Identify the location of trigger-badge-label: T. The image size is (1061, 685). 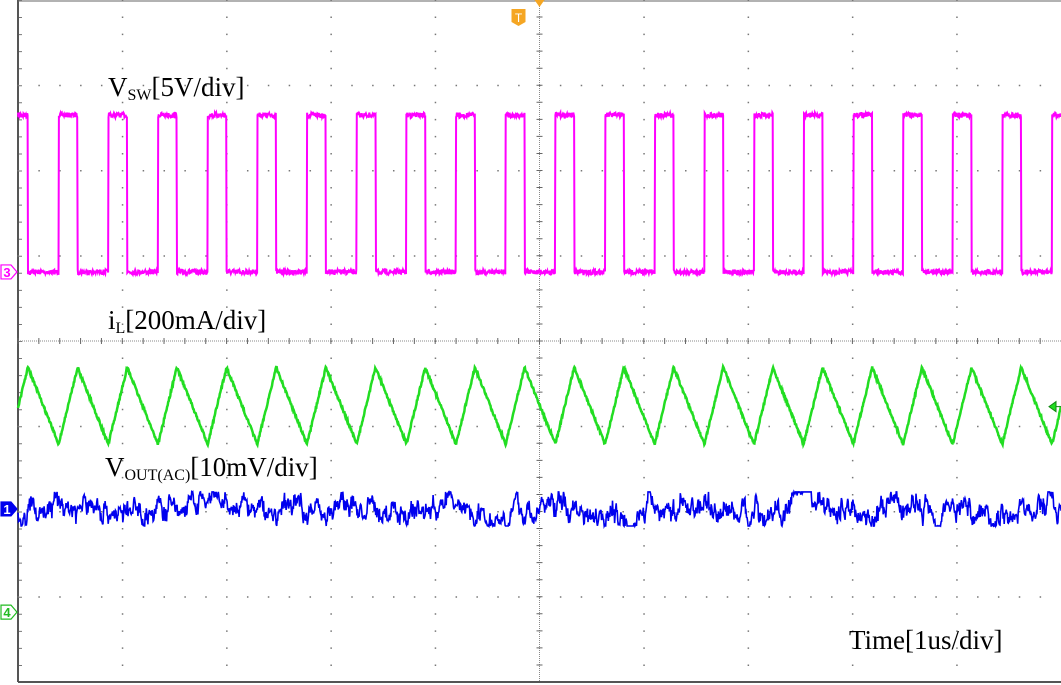
(519, 18).